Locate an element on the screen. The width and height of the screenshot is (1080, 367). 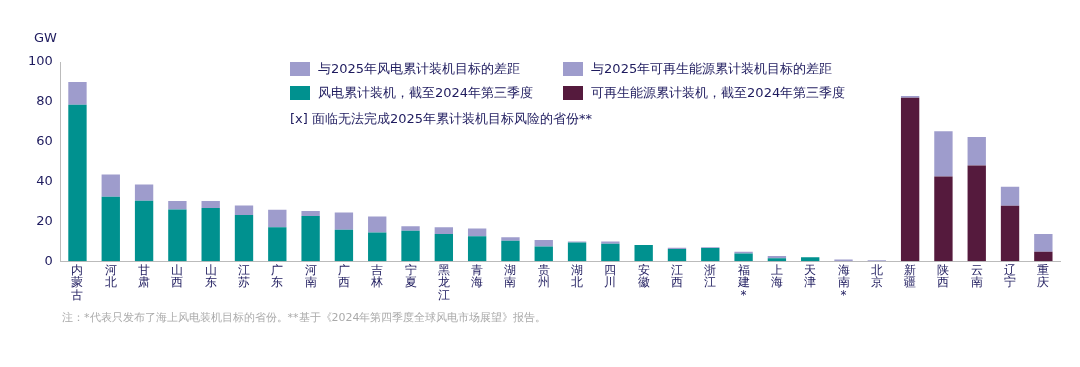
y-tick-label: 100 is located at coordinates (40, 61).